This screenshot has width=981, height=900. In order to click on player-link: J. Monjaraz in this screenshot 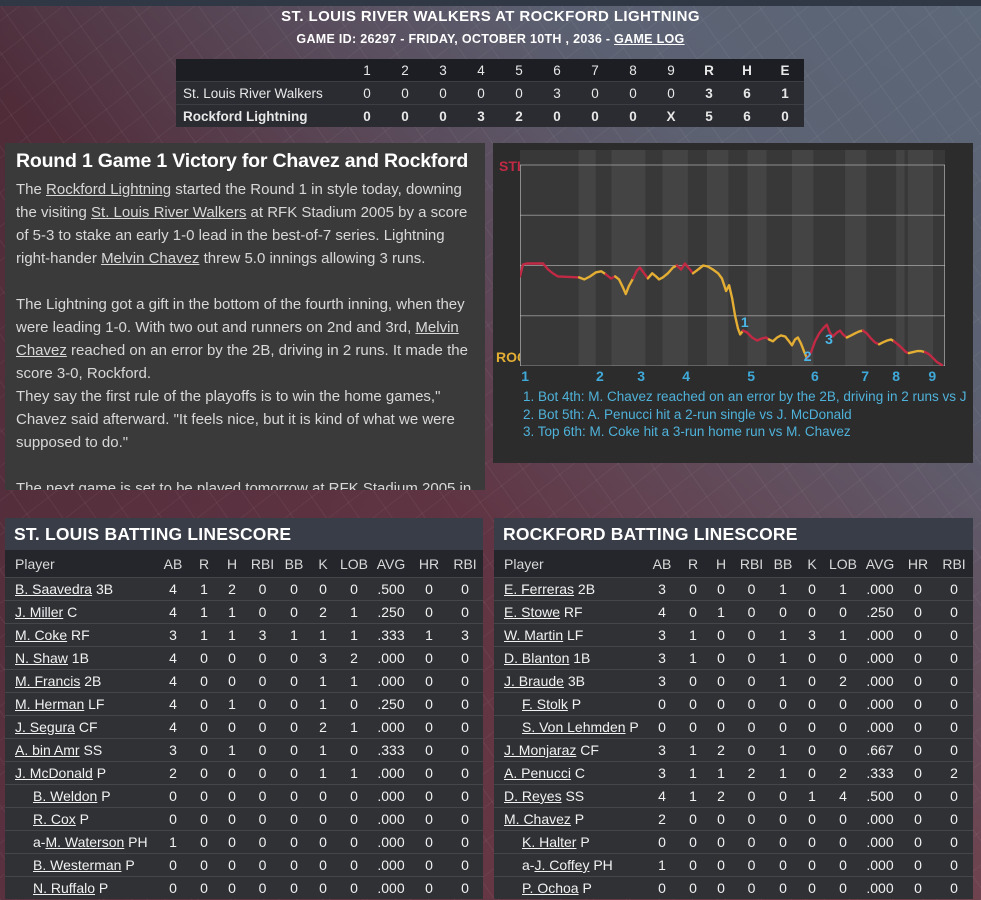, I will do `click(540, 750)`.